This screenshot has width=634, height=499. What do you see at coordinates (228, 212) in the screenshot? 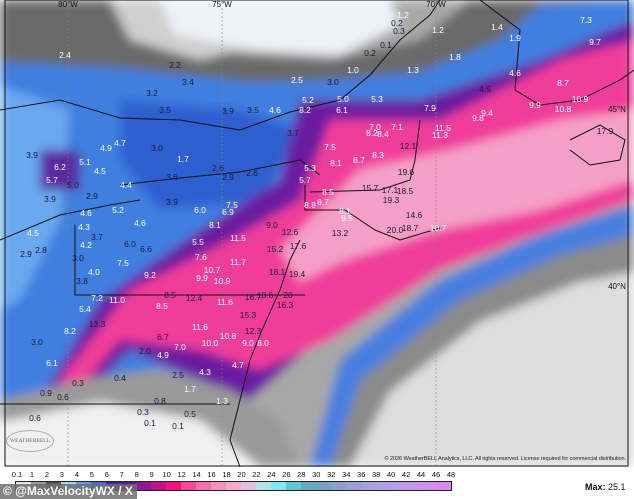
I see `snowfall-value-label: 6.9` at bounding box center [228, 212].